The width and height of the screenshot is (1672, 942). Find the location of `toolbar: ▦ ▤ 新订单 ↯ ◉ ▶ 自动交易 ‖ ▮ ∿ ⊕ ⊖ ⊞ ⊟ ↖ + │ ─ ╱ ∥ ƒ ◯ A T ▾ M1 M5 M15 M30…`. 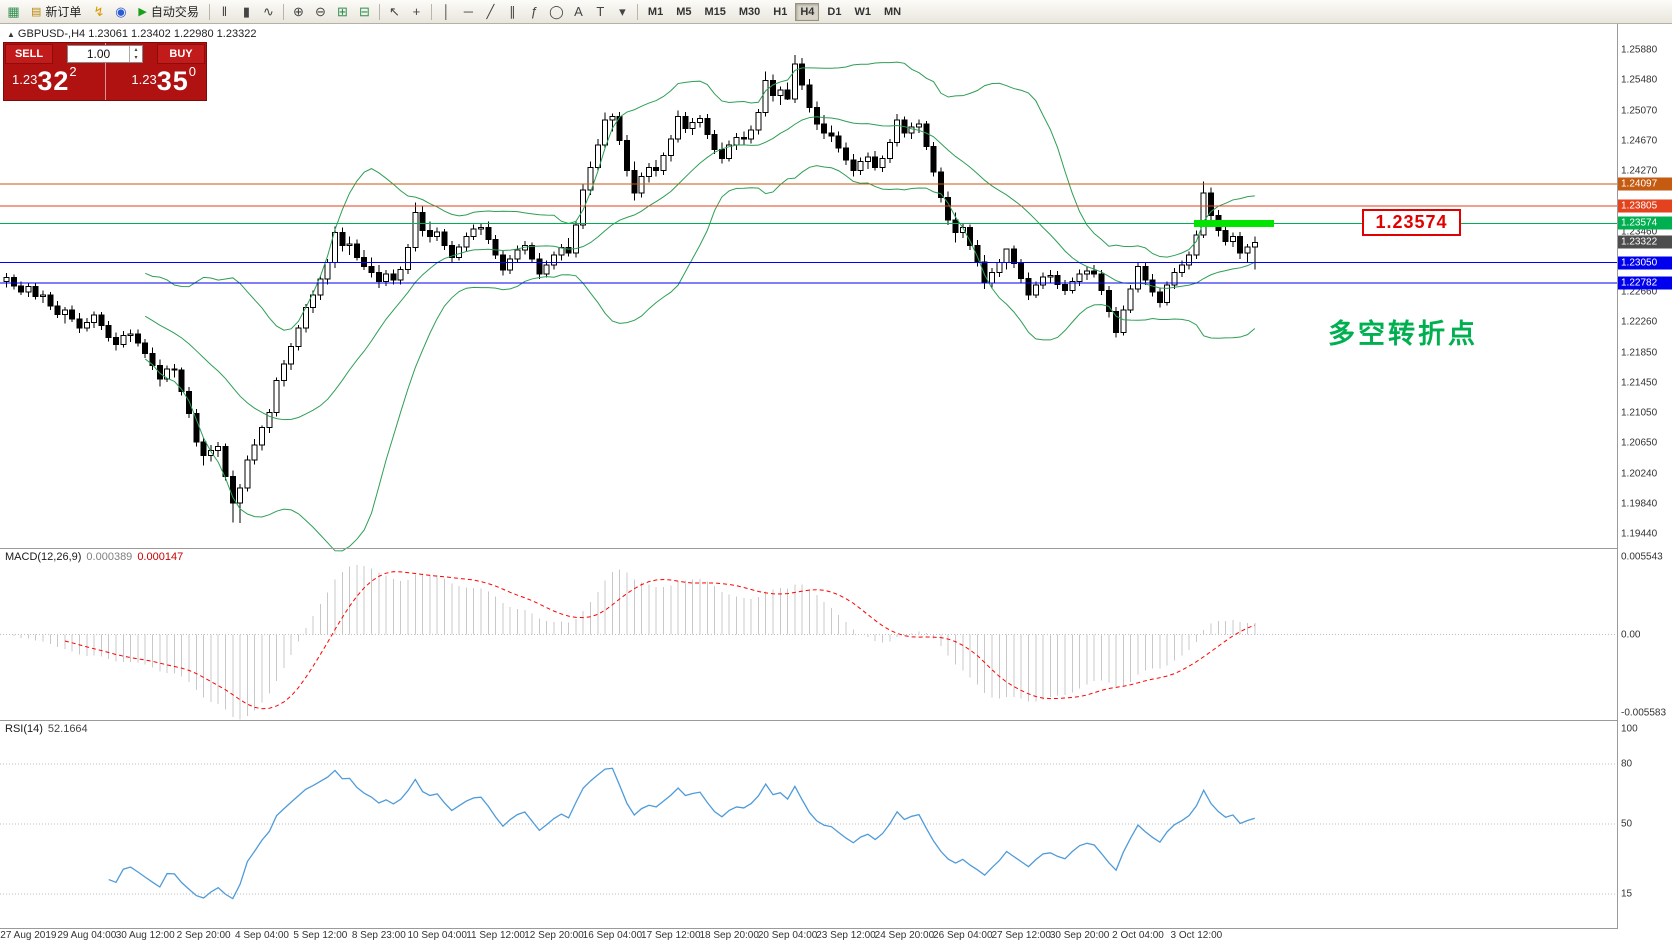

toolbar: ▦ ▤ 新订单 ↯ ◉ ▶ 自动交易 ‖ ▮ ∿ ⊕ ⊖ ⊞ ⊟ ↖ + │ ─ ╱ ∥ ƒ ◯ A T ▾ M1 M5 M15 M30… is located at coordinates (836, 12).